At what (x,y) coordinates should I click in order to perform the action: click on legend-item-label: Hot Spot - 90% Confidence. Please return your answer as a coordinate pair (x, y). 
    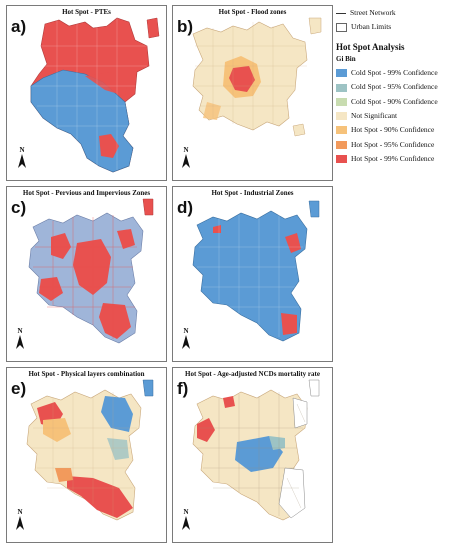
    Looking at the image, I should click on (393, 130).